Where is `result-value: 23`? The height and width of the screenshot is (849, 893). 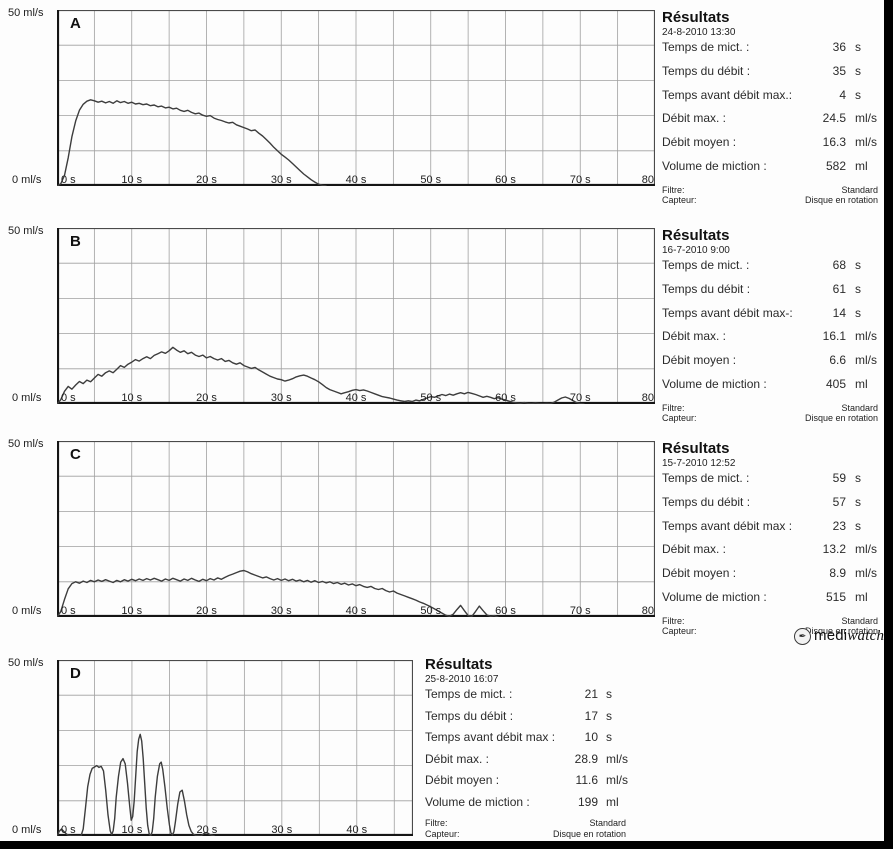
result-value: 23 is located at coordinates (839, 525).